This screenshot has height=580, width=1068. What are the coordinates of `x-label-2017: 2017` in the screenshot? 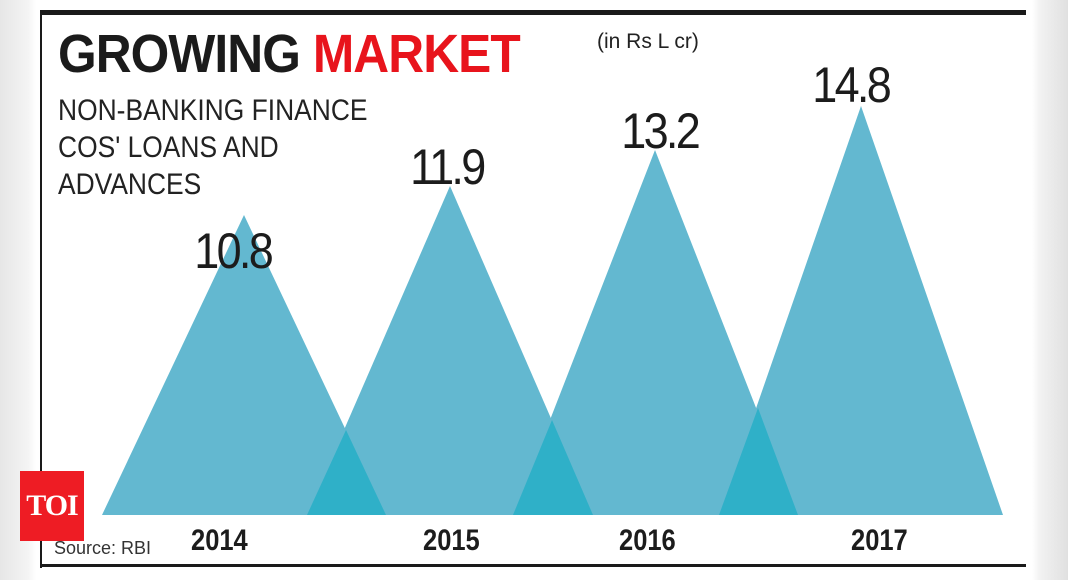 It's located at (879, 540).